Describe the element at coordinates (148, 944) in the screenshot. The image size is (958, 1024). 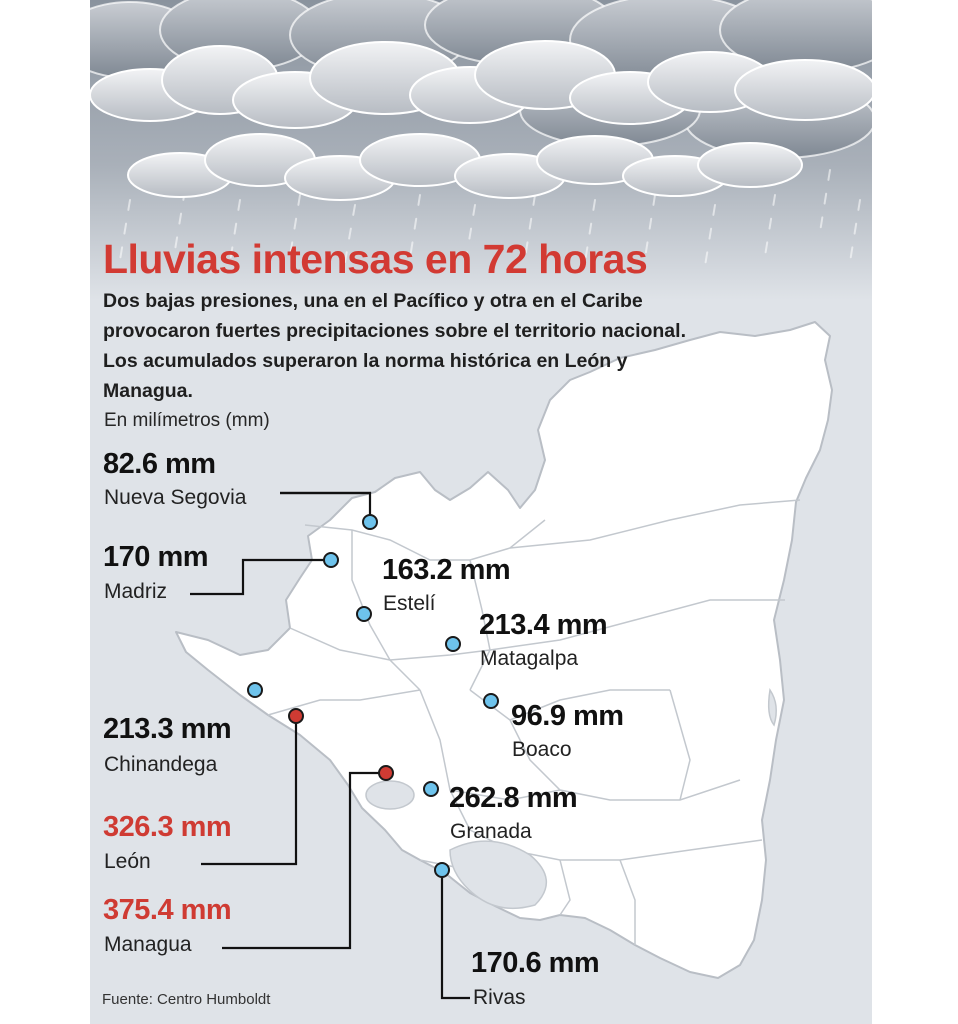
I see `label-managua: Managua` at that location.